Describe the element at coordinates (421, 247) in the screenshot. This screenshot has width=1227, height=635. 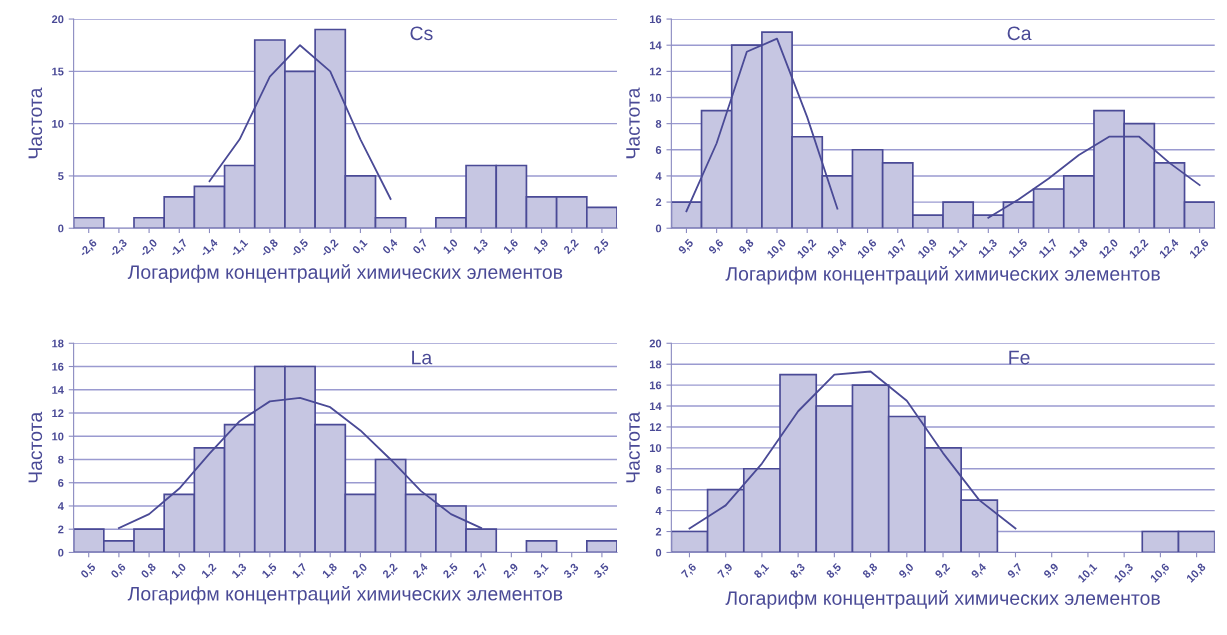
I see `x-tick-label: 0,7` at that location.